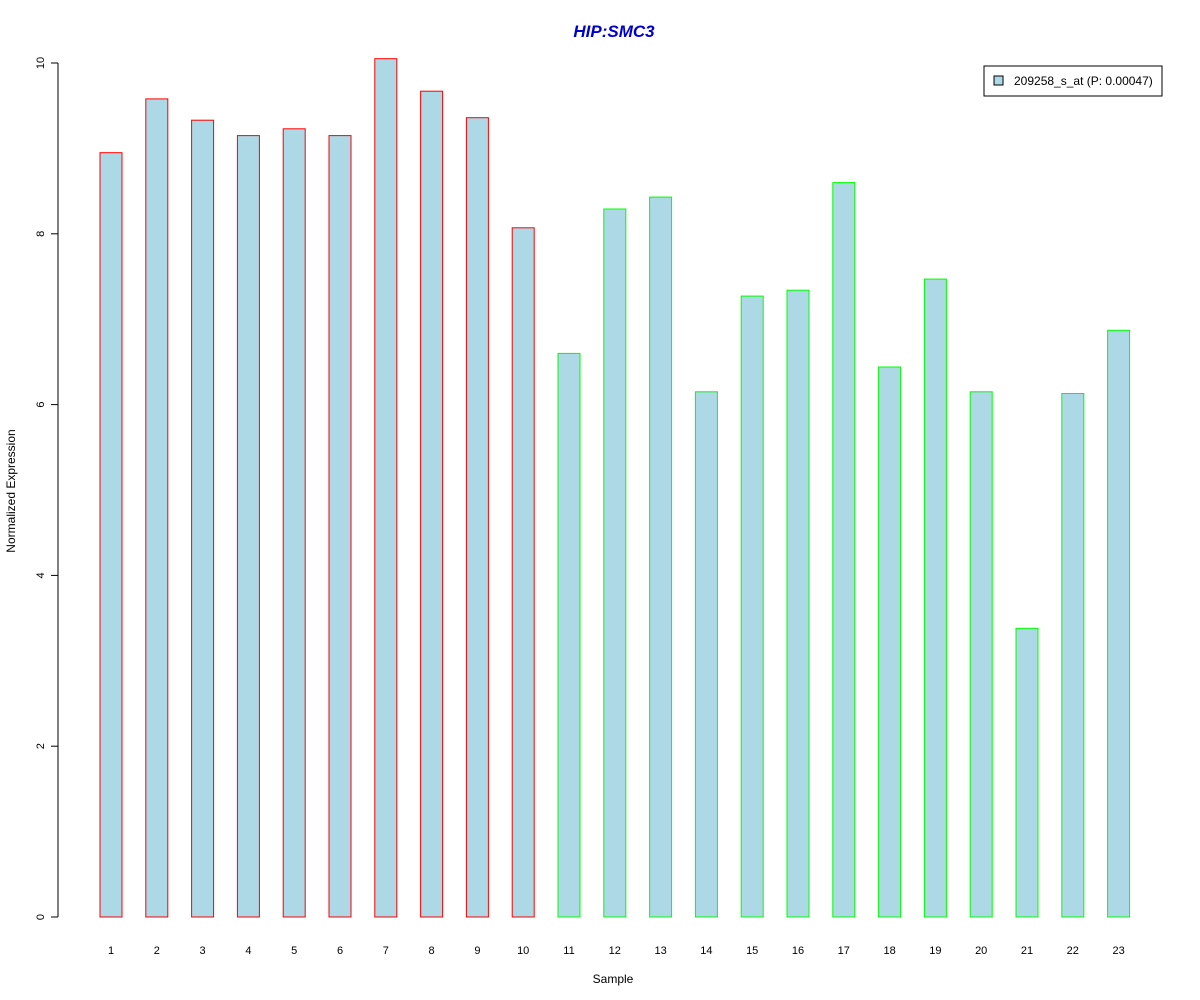 The image size is (1200, 1000). Describe the element at coordinates (706, 951) in the screenshot. I see `x-tick-label: 14` at that location.